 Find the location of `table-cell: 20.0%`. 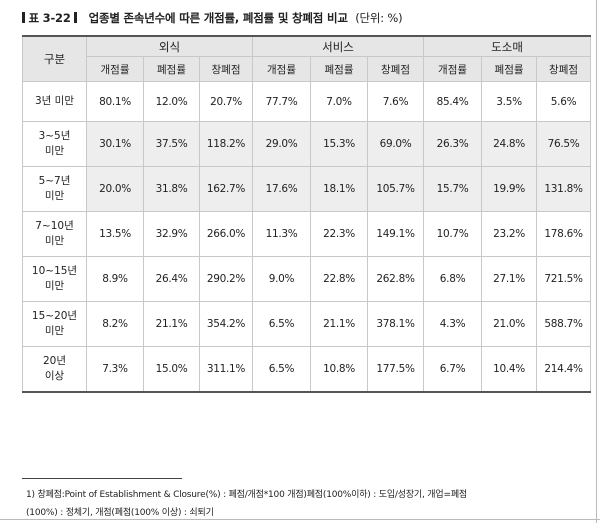

table-cell: 20.0% is located at coordinates (115, 189).